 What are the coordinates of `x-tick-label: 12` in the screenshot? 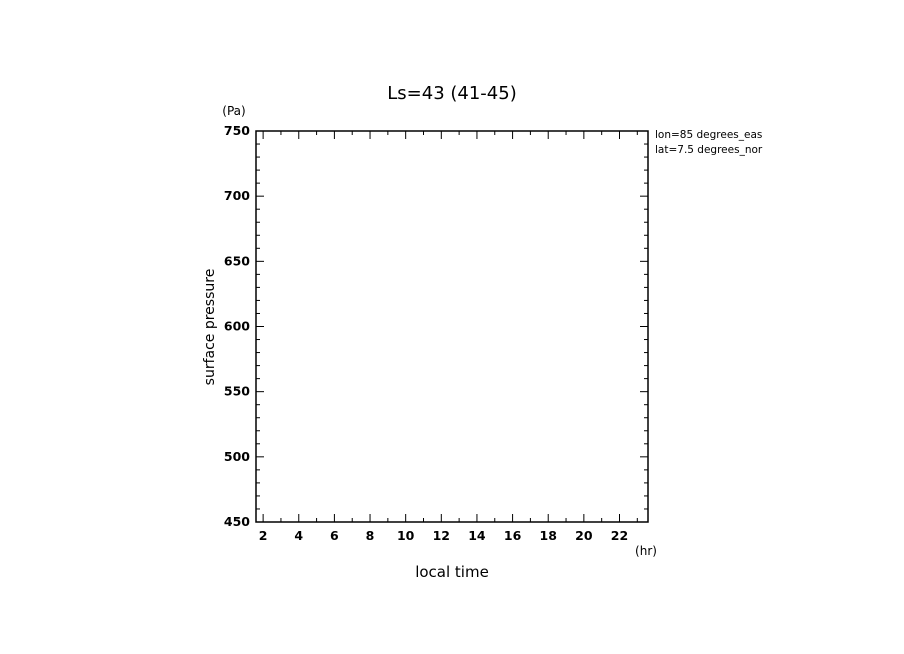 It's located at (441, 535).